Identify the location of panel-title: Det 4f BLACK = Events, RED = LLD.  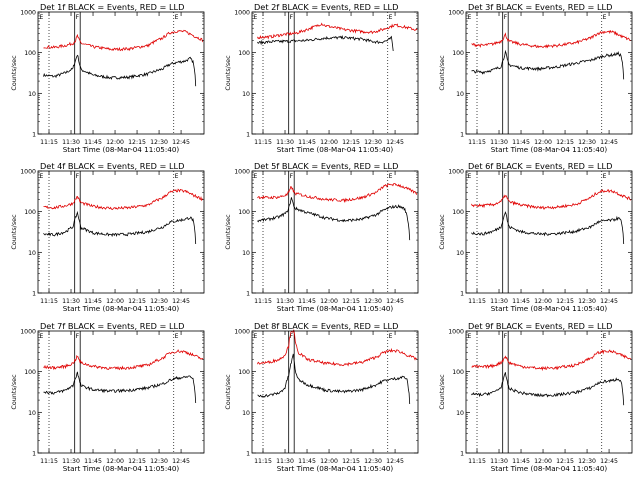
(112, 166).